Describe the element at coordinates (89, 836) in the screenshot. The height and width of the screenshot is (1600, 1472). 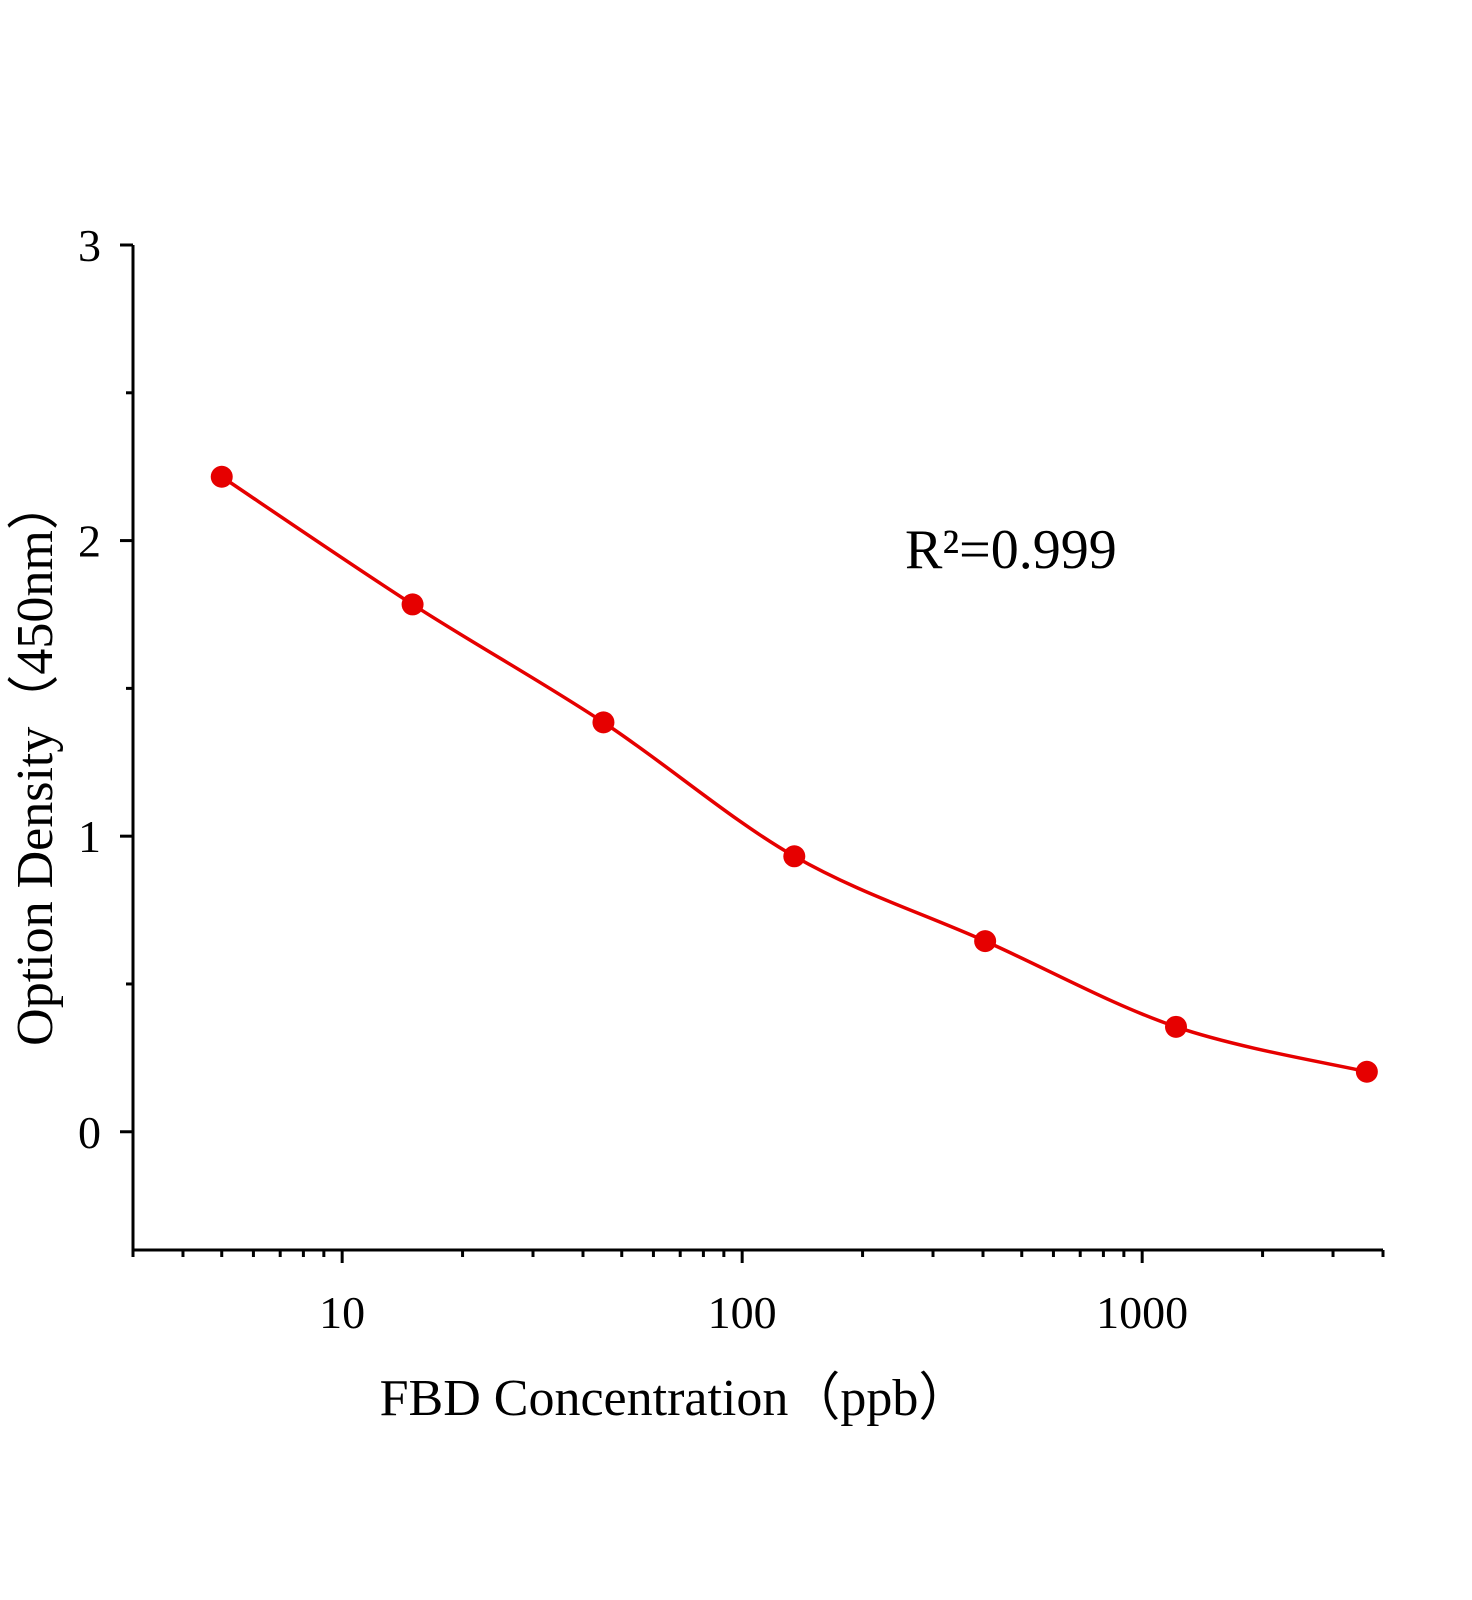
I see `y-tick-label: 1` at that location.